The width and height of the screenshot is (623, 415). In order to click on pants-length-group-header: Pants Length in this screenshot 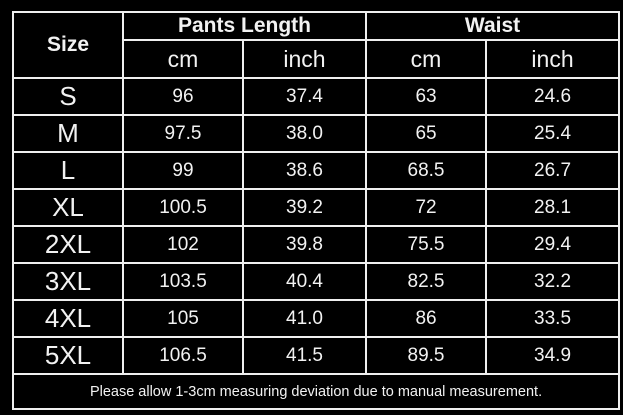, I will do `click(244, 26)`.